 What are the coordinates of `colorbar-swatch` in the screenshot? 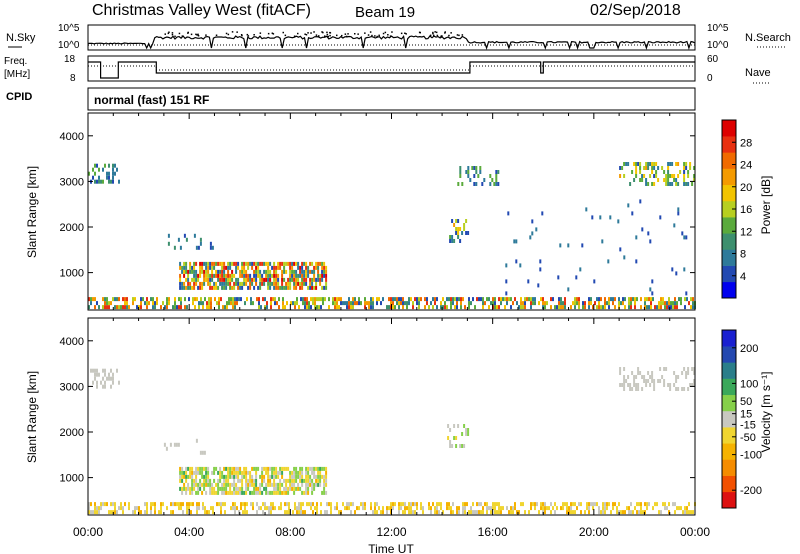 It's located at (729, 451).